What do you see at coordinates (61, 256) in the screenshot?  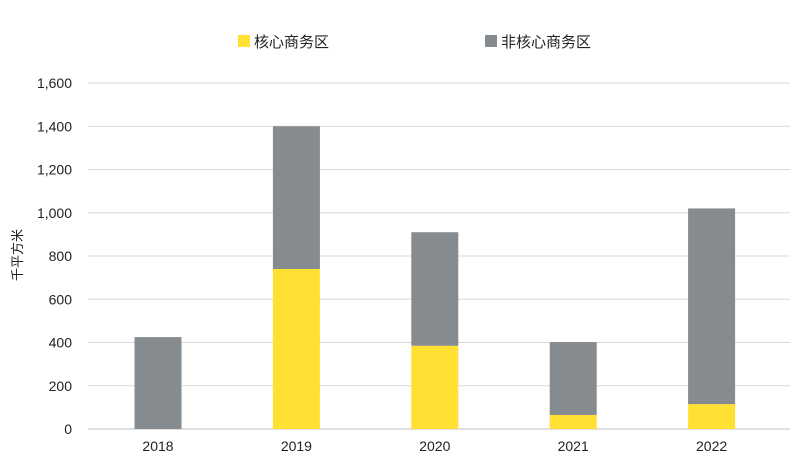 I see `y-tick-label: 800` at bounding box center [61, 256].